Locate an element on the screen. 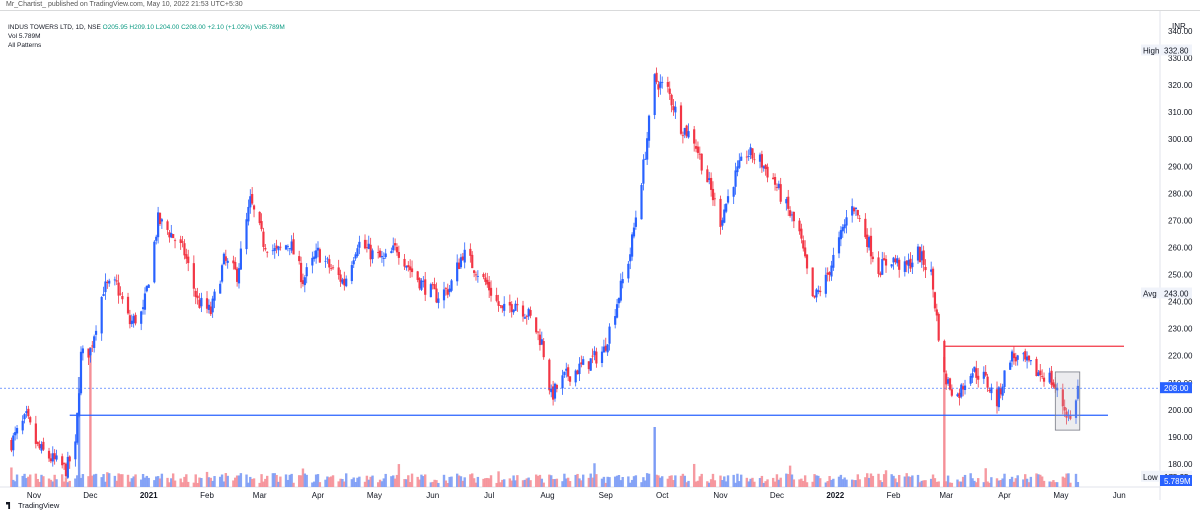 The width and height of the screenshot is (1200, 513). volume-tag-bg is located at coordinates (1176, 480).